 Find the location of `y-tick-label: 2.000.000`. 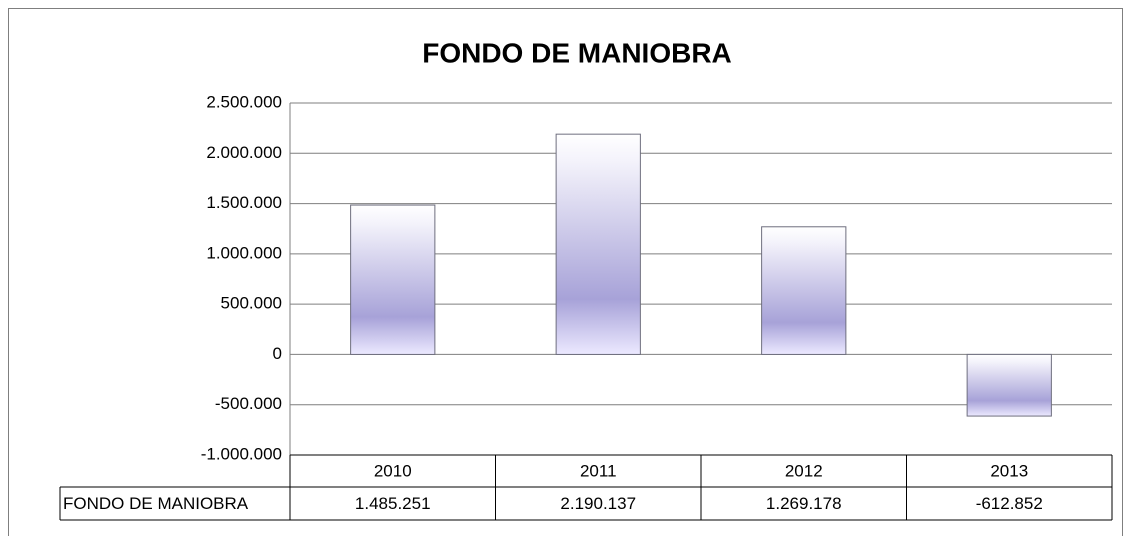

y-tick-label: 2.000.000 is located at coordinates (244, 152).